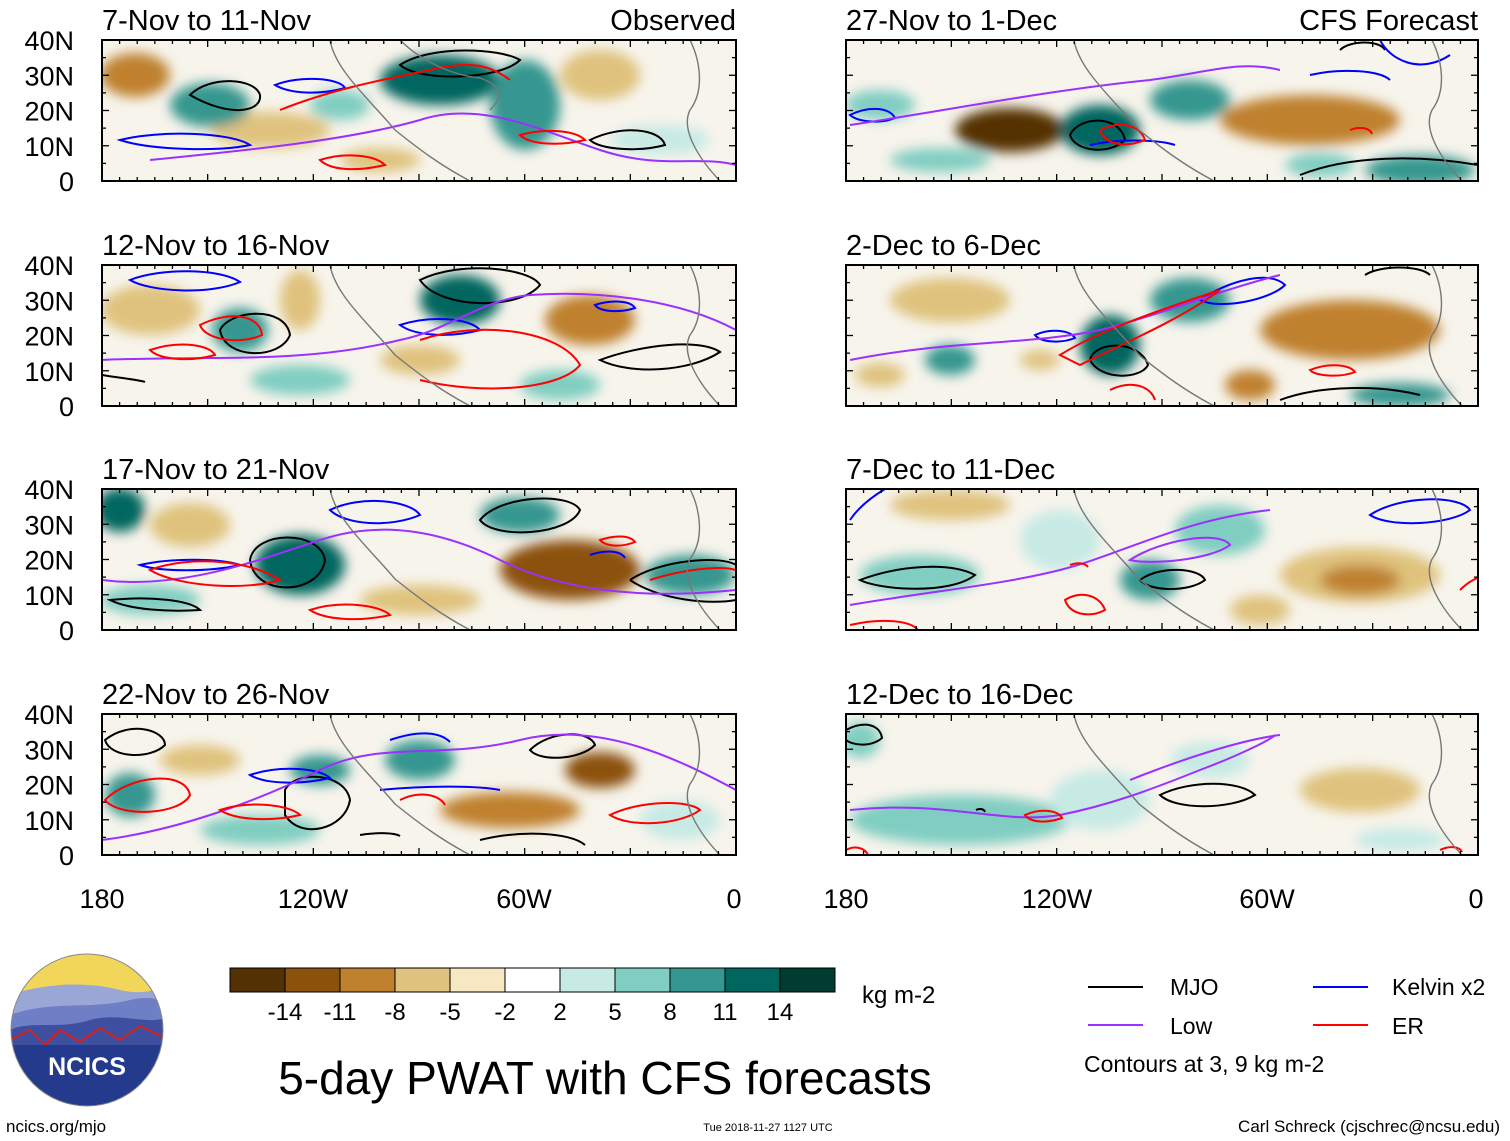 Image resolution: width=1510 pixels, height=1141 pixels. I want to click on legend-item-er: ER, so click(1368, 1026).